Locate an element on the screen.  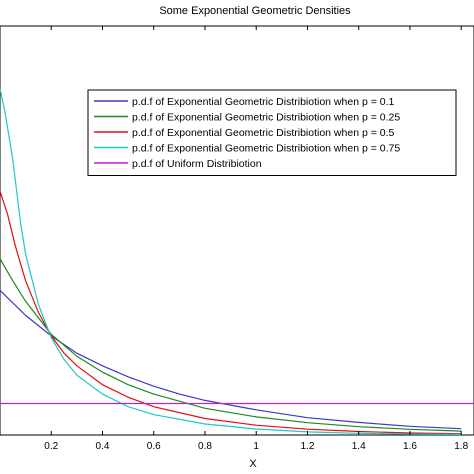
x-tick-label: 1.4 is located at coordinates (359, 446).